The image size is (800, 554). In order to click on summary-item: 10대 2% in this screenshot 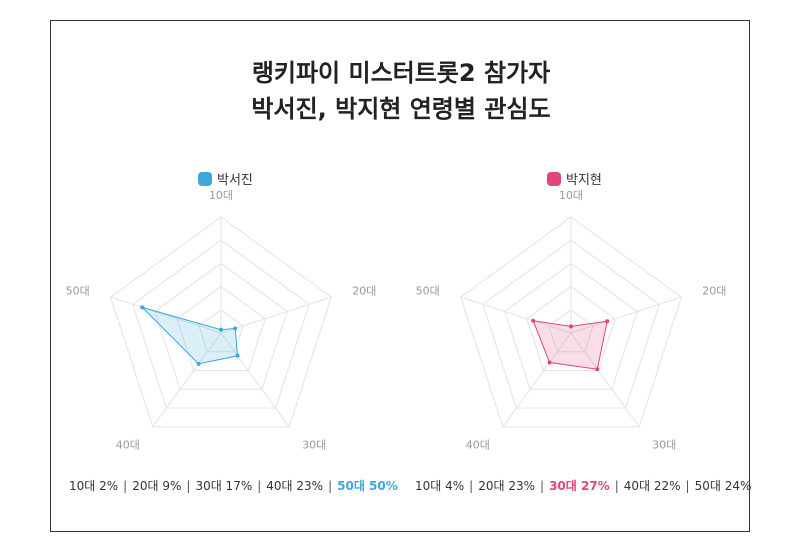, I will do `click(94, 486)`.